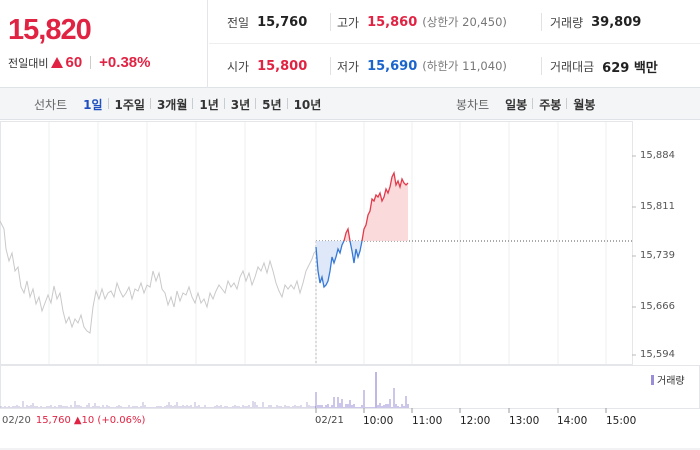 Image resolution: width=700 pixels, height=450 pixels. I want to click on stat-high: 고가 15,860 (상한가 20,450), so click(422, 22).